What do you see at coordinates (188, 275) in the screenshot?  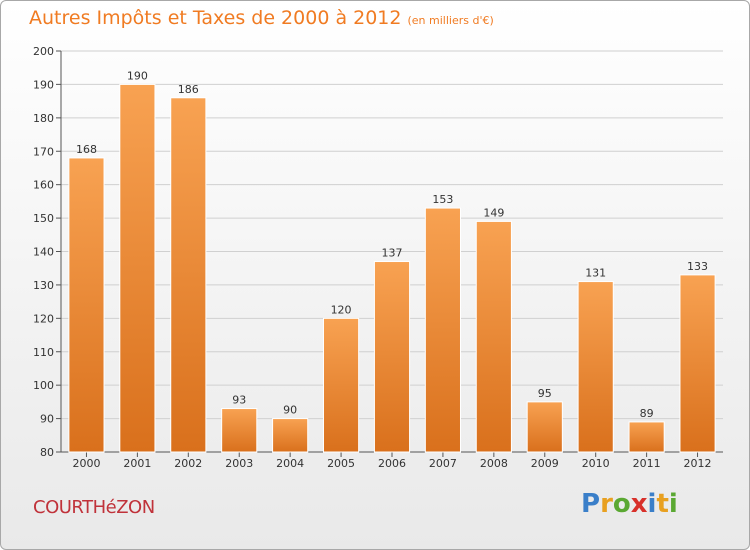 I see `bar-2002` at bounding box center [188, 275].